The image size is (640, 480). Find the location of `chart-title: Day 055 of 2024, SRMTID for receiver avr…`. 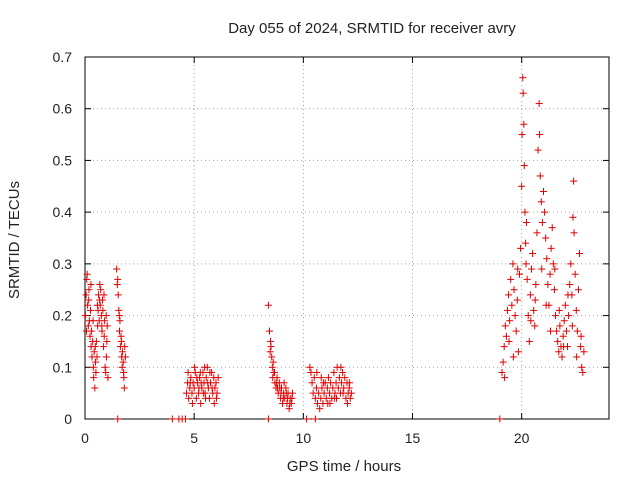

chart-title: Day 055 of 2024, SRMTID for receiver avr… is located at coordinates (372, 28).